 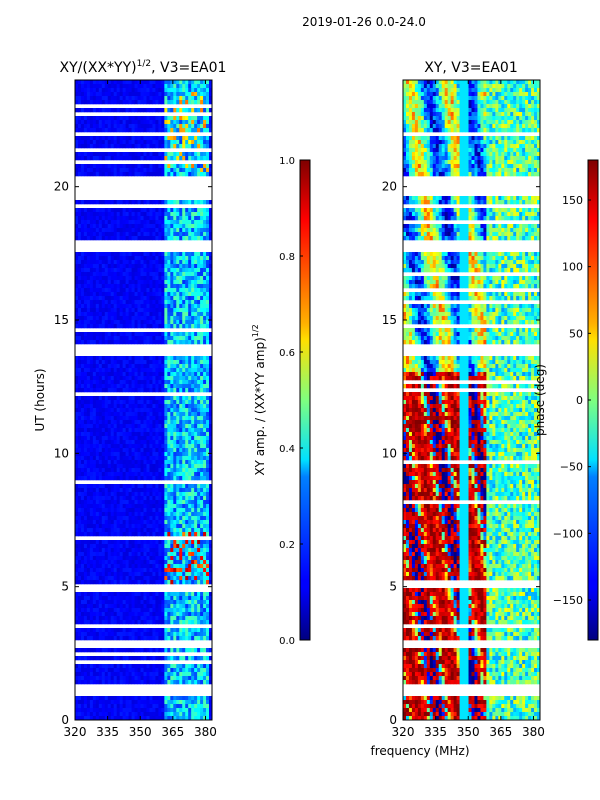 I want to click on colorbar-tick-label: 0, so click(x=579, y=400).